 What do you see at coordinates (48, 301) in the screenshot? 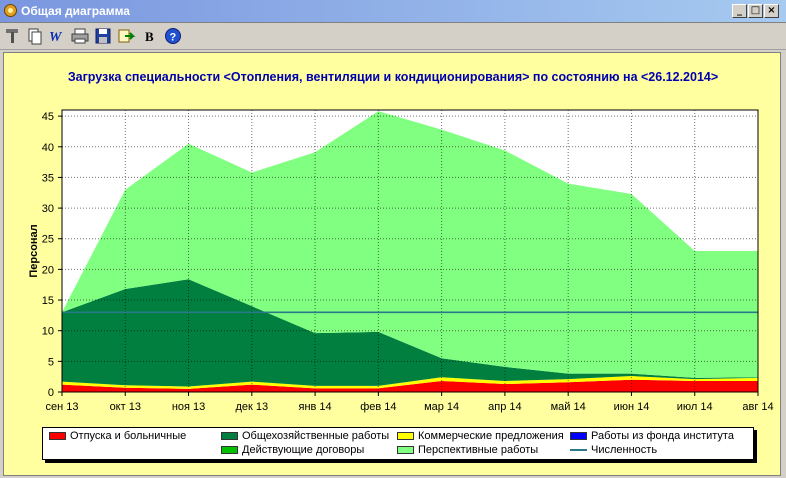
I see `y-tick-label-3: 15` at bounding box center [48, 301].